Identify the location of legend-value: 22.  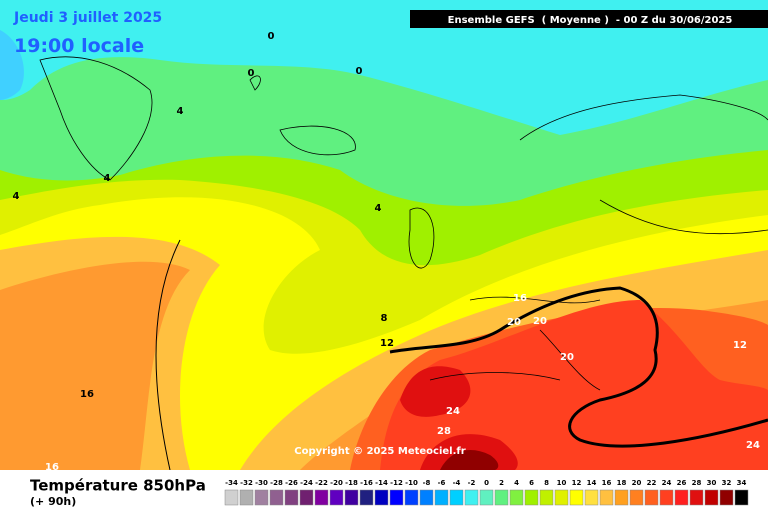
(652, 483).